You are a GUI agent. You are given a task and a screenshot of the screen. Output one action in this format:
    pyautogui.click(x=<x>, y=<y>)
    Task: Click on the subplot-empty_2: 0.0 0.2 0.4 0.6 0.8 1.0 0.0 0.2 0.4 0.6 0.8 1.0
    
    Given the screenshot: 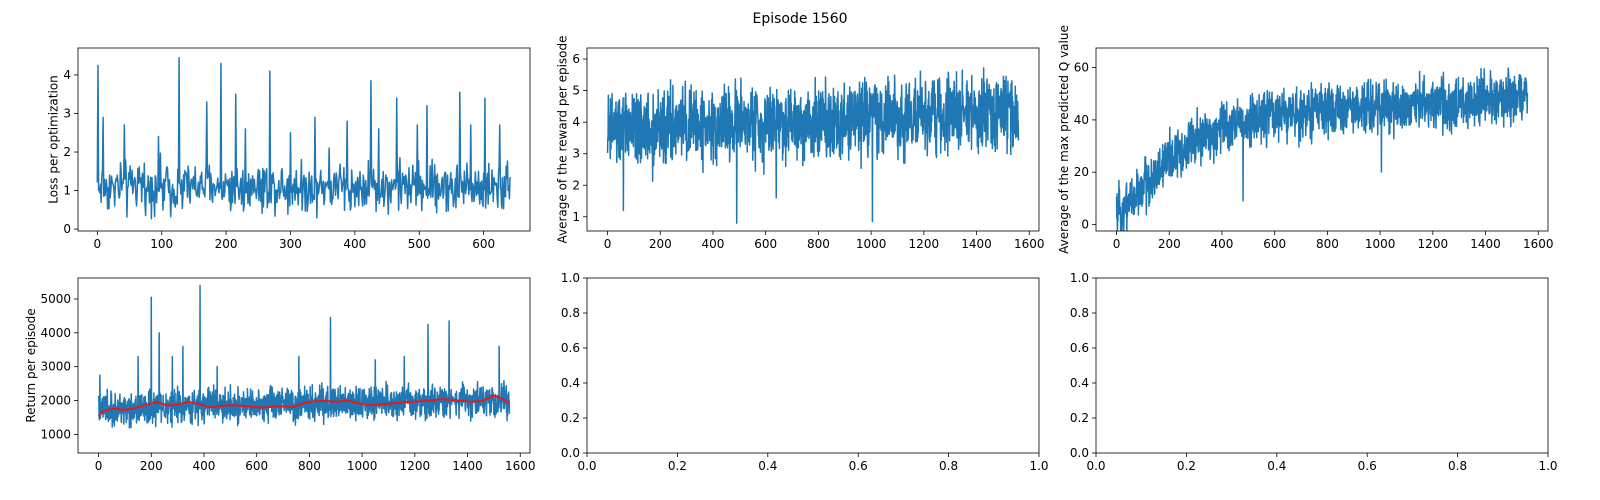 What is the action you would take?
    pyautogui.click(x=1314, y=372)
    